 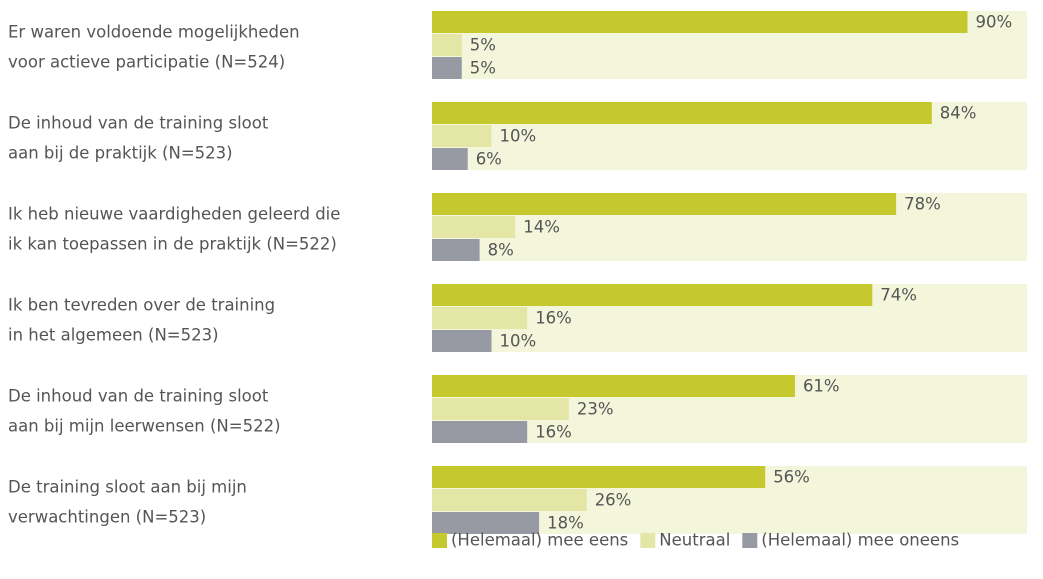 I want to click on category-label: voor actieve participatie (N=524), so click(x=146, y=62).